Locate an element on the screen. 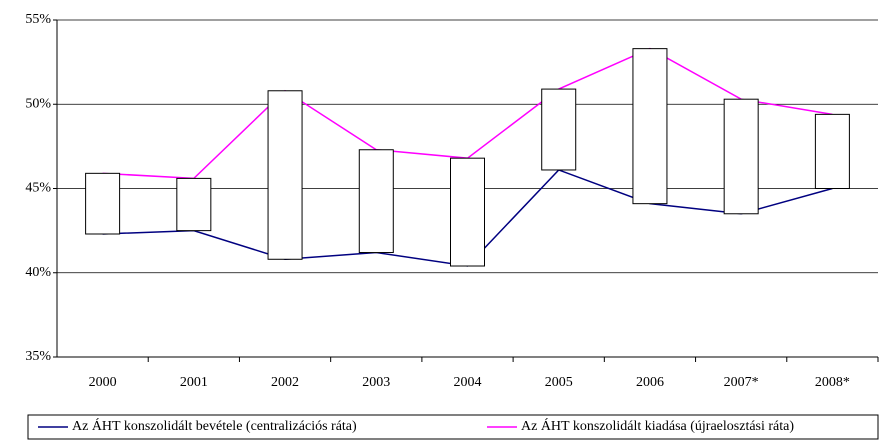 The image size is (880, 443). x-tick-label: 2004 is located at coordinates (468, 382).